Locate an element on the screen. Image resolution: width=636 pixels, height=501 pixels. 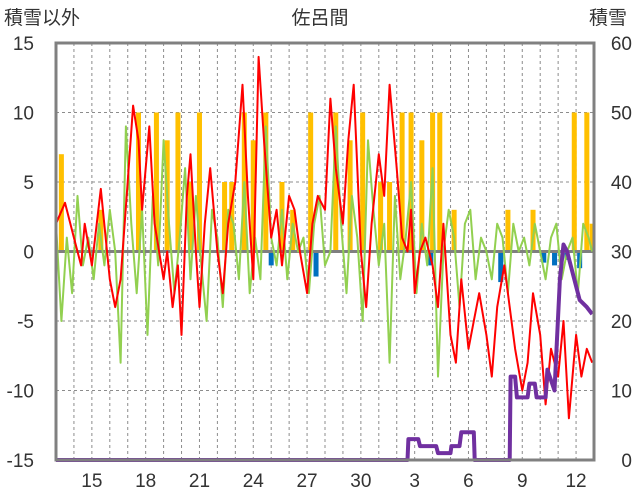
right-tick-label: 30 is located at coordinates (621, 253).